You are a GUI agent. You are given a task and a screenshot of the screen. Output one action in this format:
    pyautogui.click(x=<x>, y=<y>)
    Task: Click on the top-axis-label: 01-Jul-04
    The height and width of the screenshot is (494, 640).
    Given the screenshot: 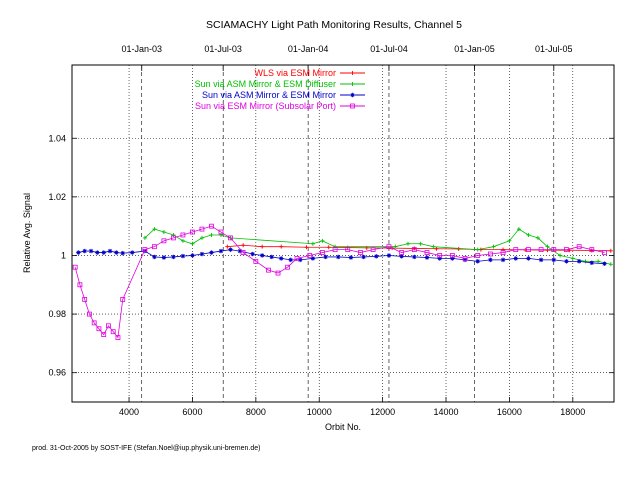 What is the action you would take?
    pyautogui.click(x=389, y=49)
    